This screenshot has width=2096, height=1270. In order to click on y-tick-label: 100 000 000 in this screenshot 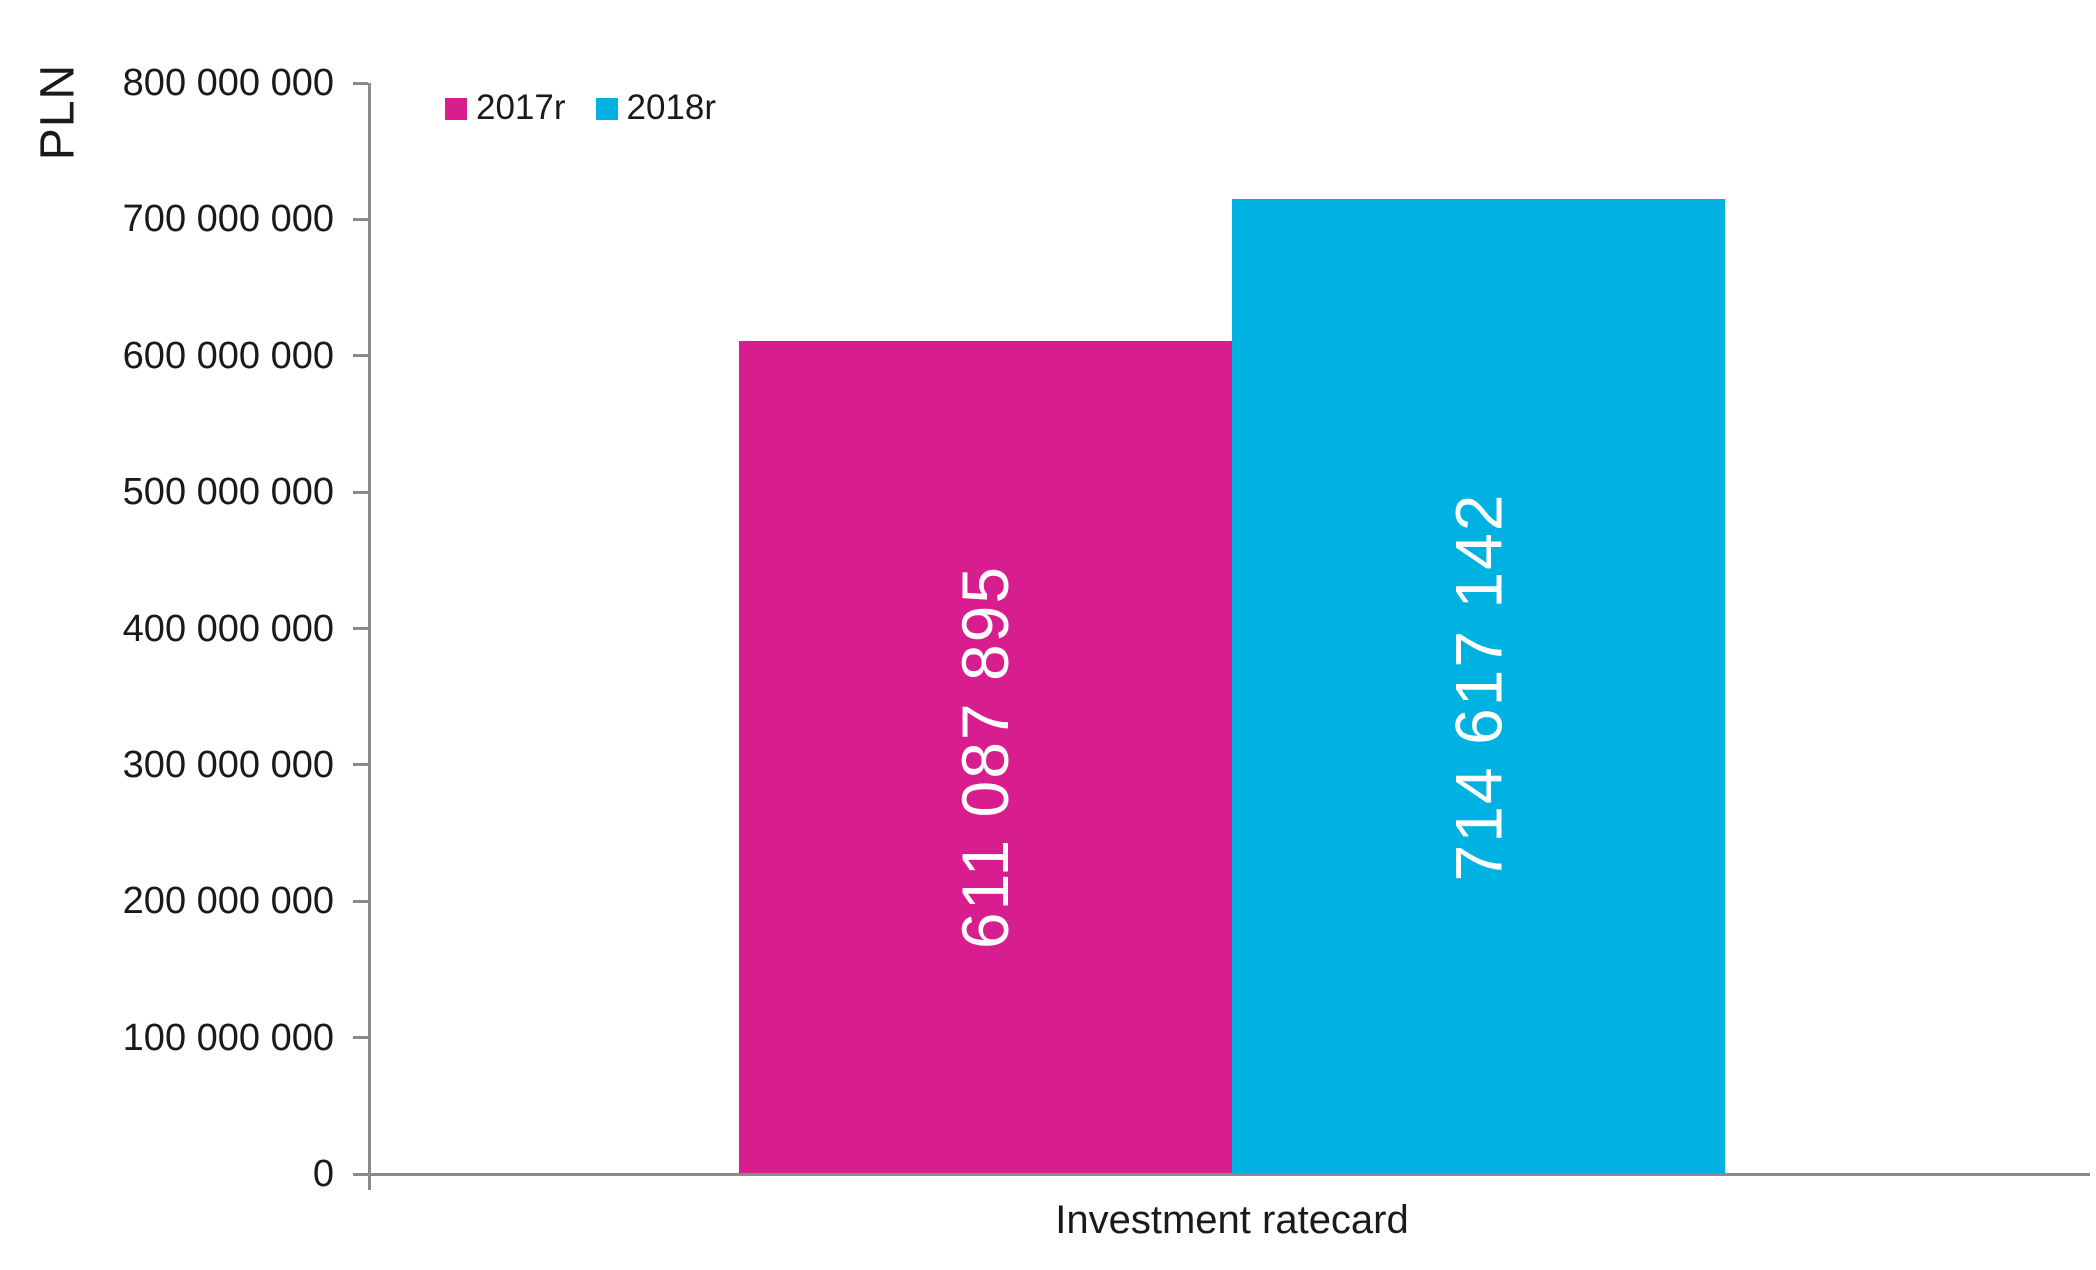, I will do `click(228, 1037)`.